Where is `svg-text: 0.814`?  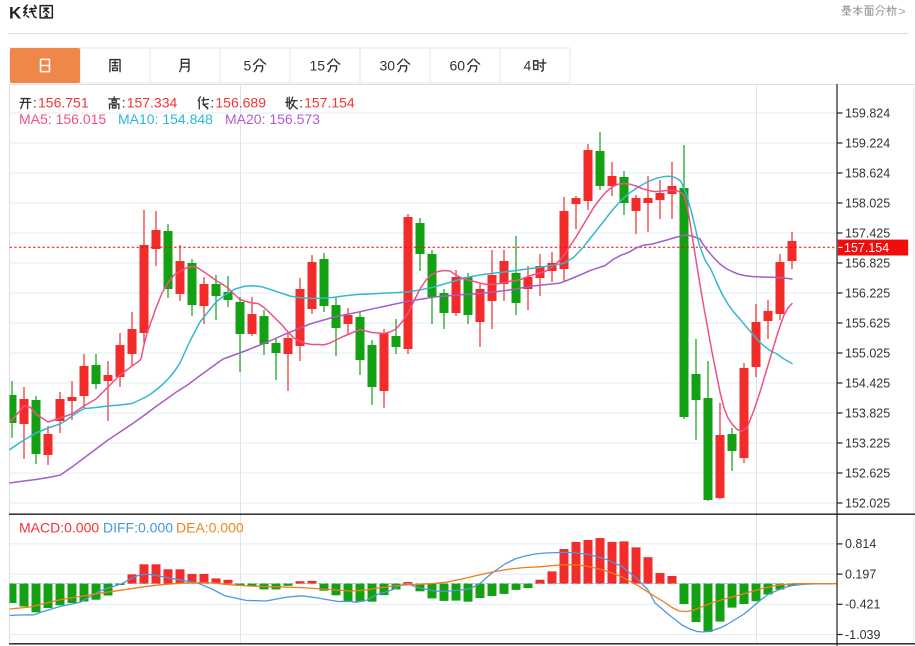
svg-text: 0.814 is located at coordinates (860, 544).